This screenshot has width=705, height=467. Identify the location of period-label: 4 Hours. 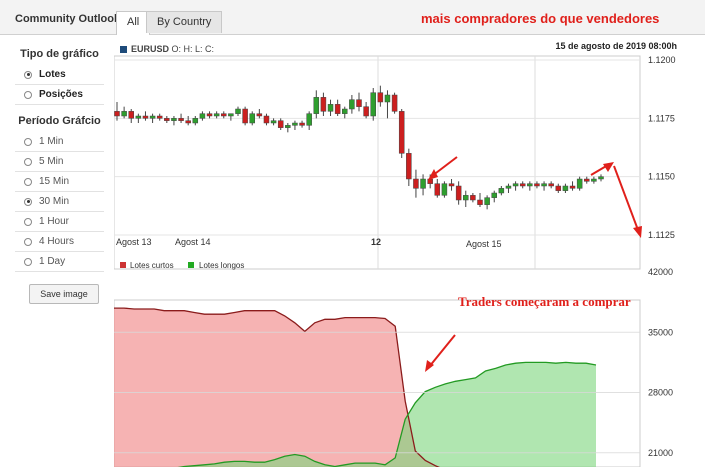
(57, 241).